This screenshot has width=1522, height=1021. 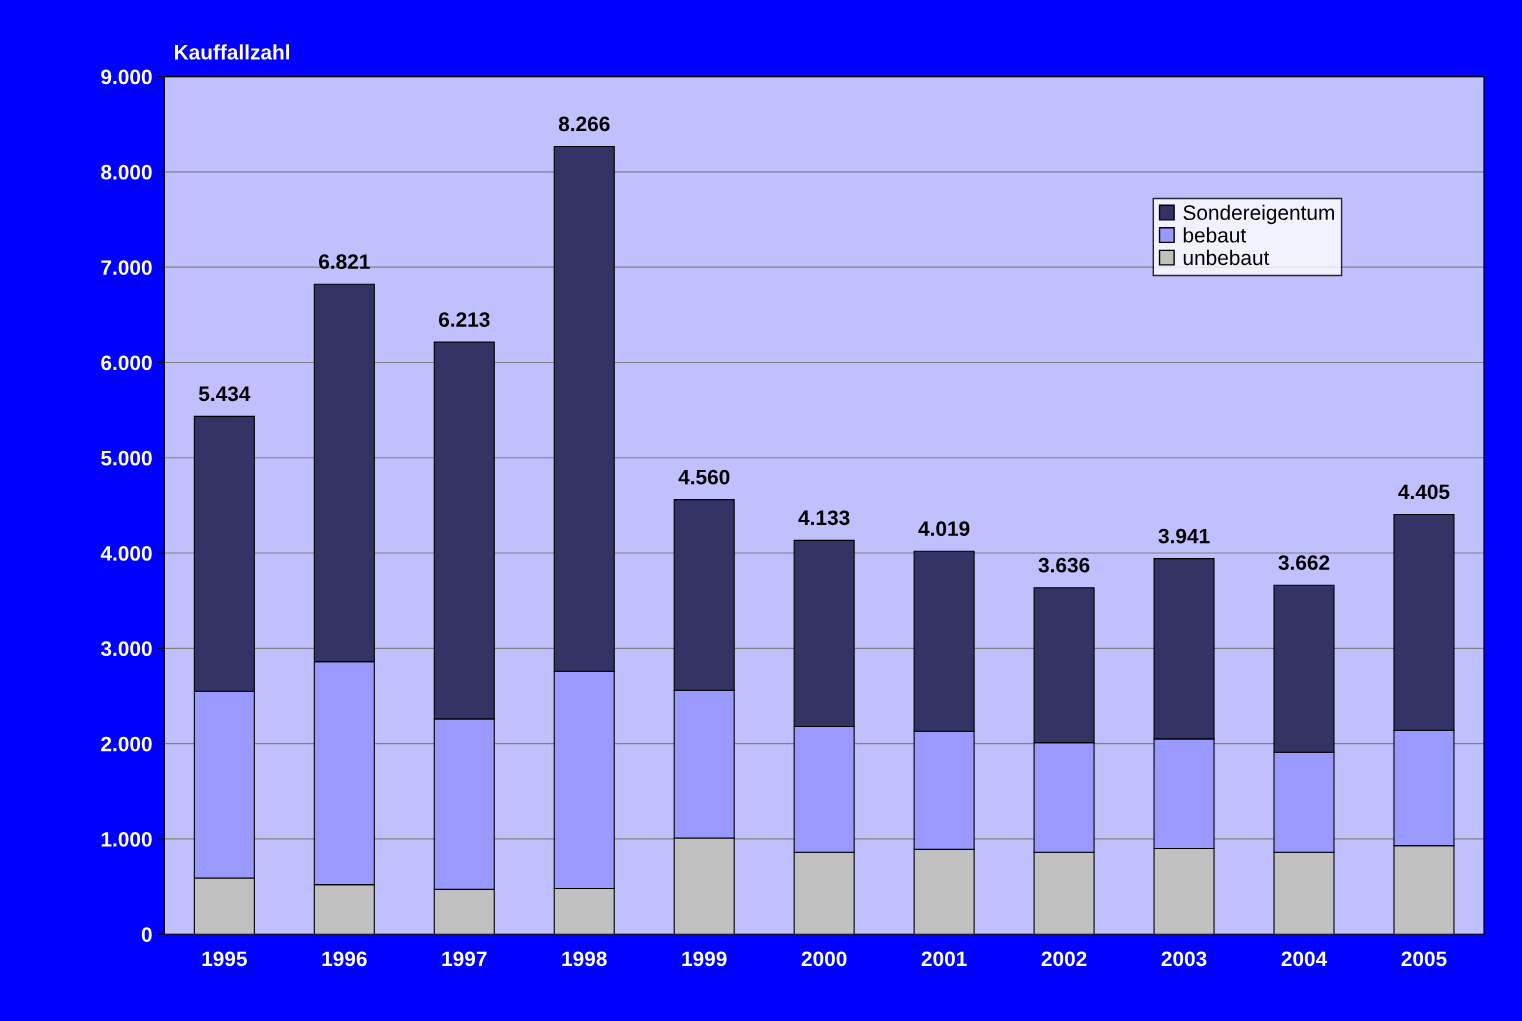 What do you see at coordinates (126, 553) in the screenshot?
I see `y-tick-label: 4.000` at bounding box center [126, 553].